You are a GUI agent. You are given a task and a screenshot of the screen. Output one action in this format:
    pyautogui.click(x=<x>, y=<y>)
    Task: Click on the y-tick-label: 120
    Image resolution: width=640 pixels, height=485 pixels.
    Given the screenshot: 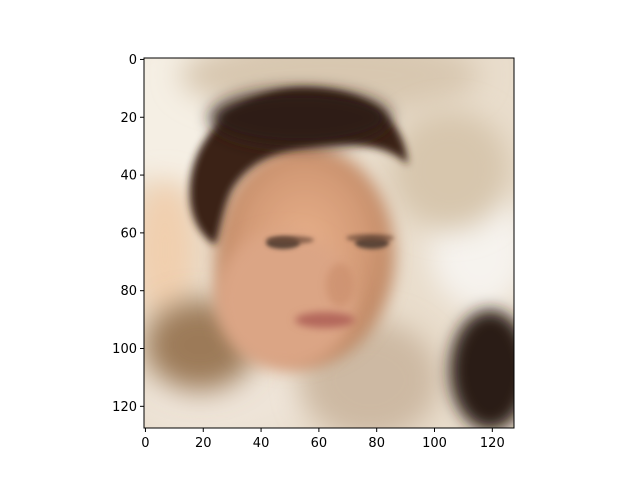 What is the action you would take?
    pyautogui.click(x=124, y=407)
    